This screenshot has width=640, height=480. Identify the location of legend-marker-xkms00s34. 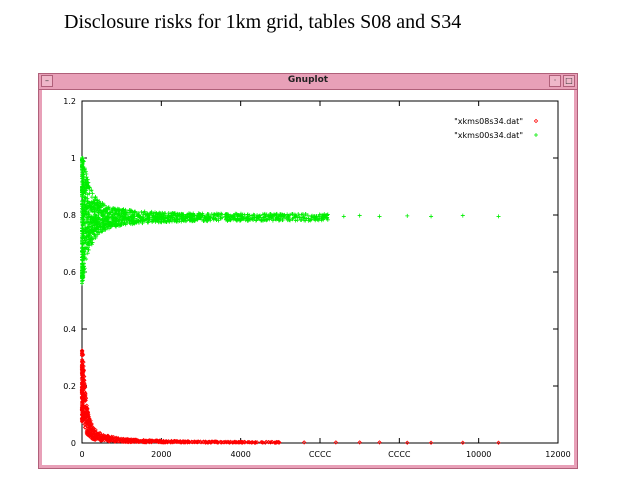
(536, 135).